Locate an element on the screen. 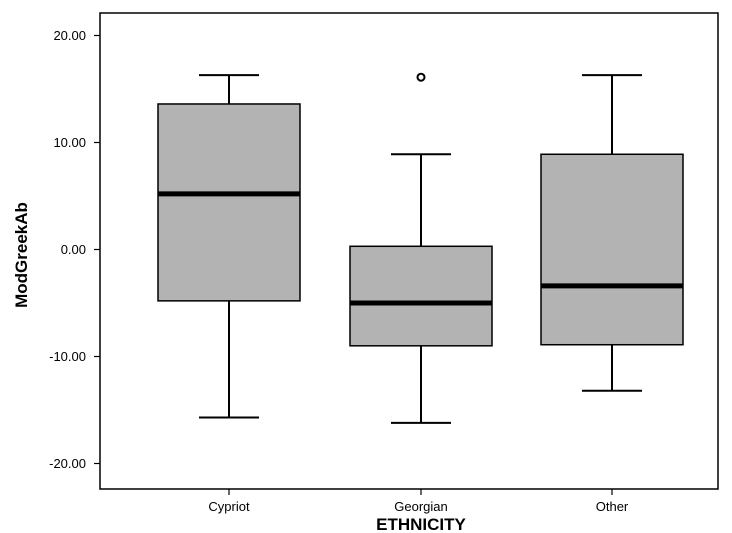  outlier-point is located at coordinates (421, 77).